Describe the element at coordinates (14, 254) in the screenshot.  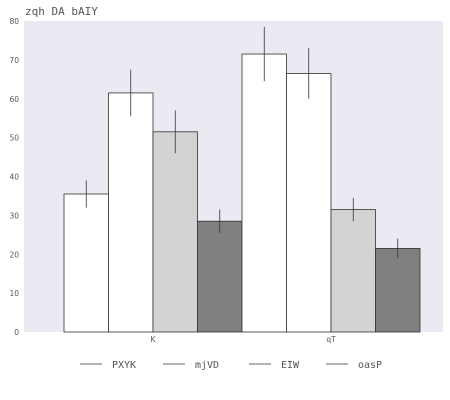
I see `y-tick-label: 20` at that location.